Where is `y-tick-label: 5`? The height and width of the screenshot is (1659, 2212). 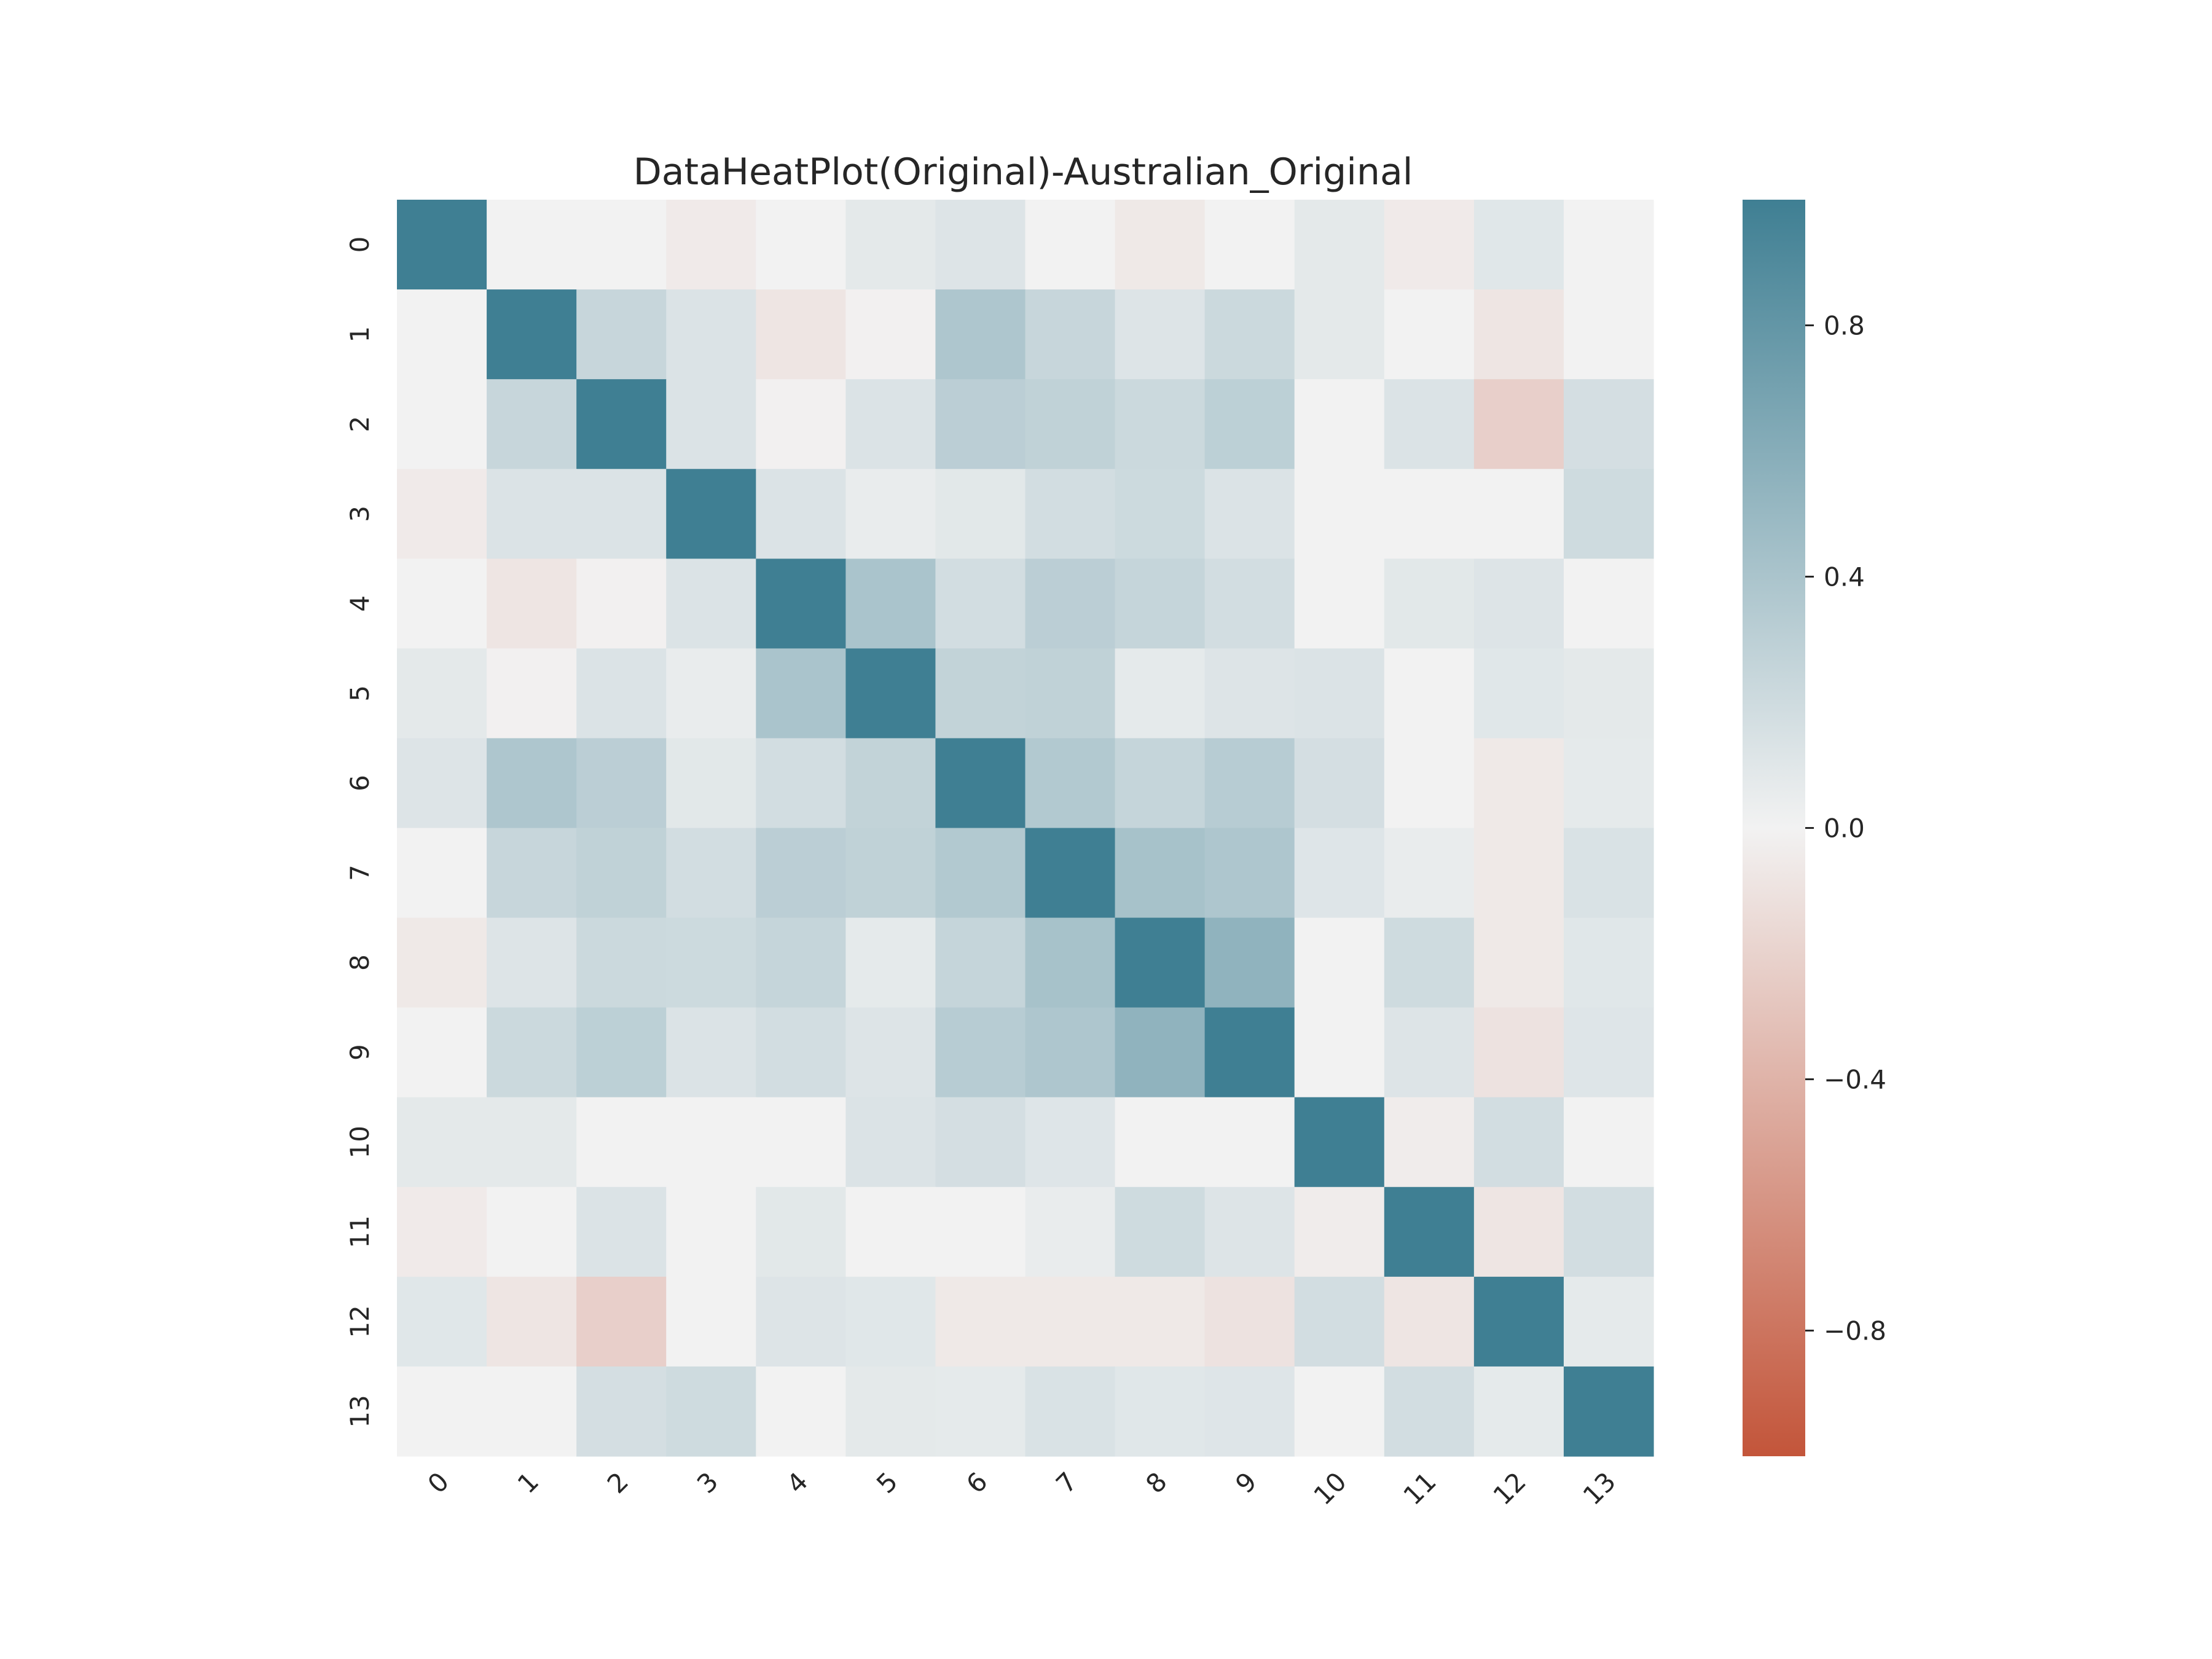
y-tick-label: 5 is located at coordinates (360, 693).